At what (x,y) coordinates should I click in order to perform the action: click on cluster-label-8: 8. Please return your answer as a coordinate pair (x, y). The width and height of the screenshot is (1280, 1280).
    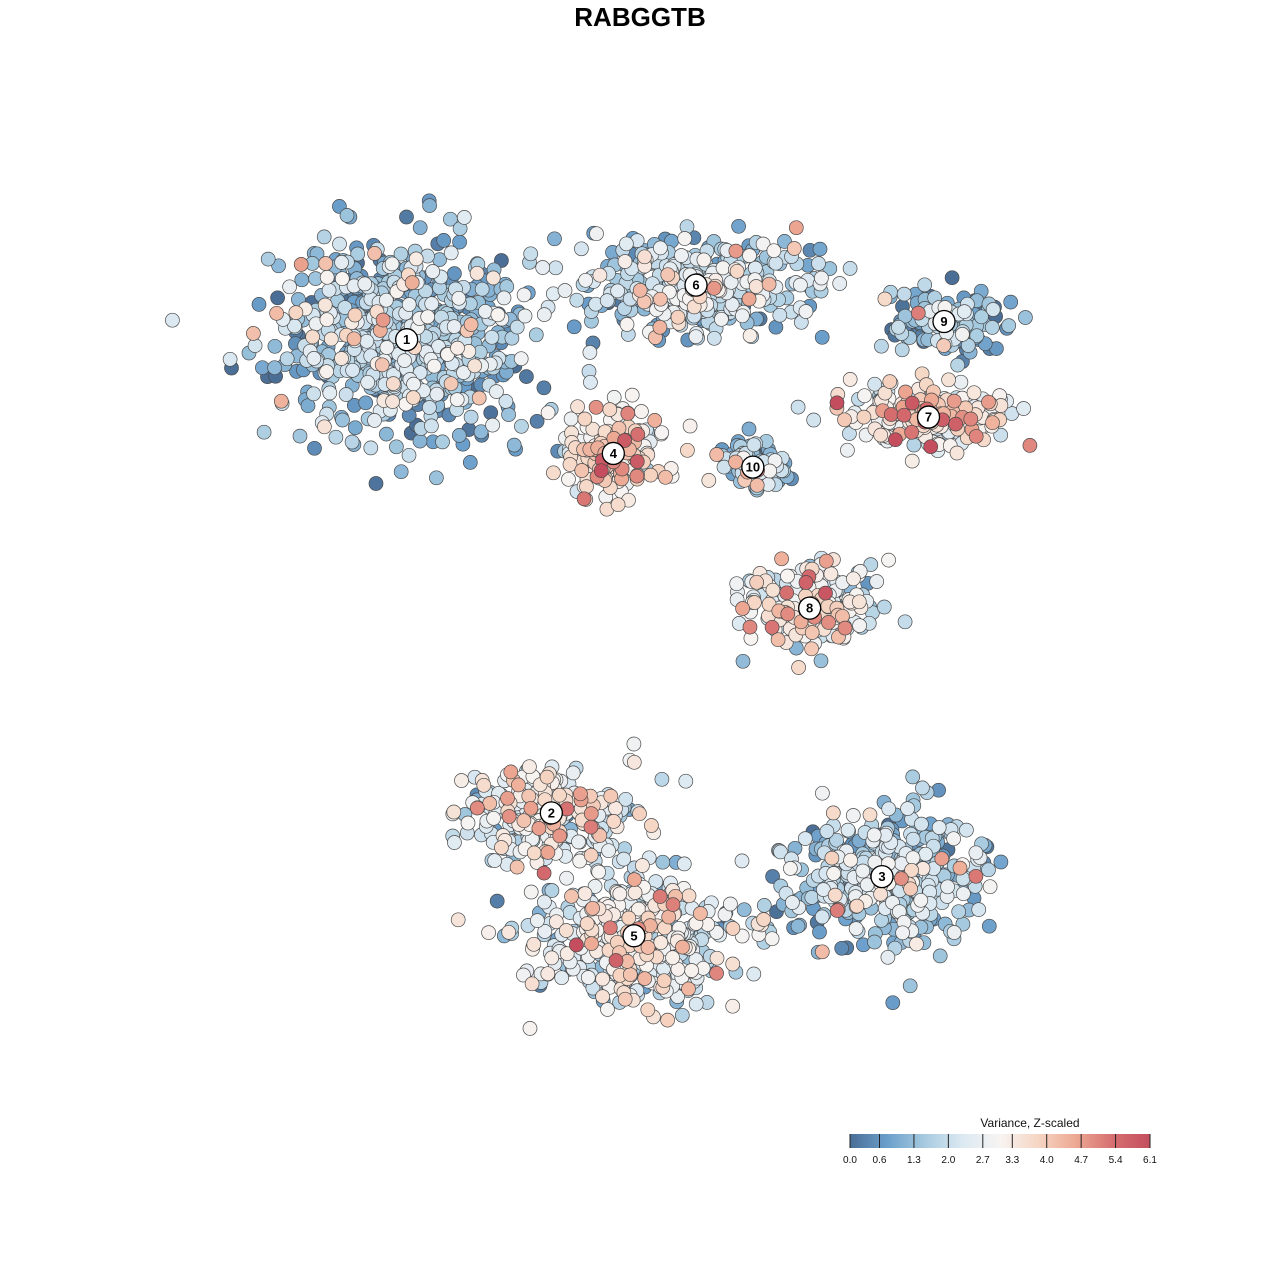
    Looking at the image, I should click on (810, 608).